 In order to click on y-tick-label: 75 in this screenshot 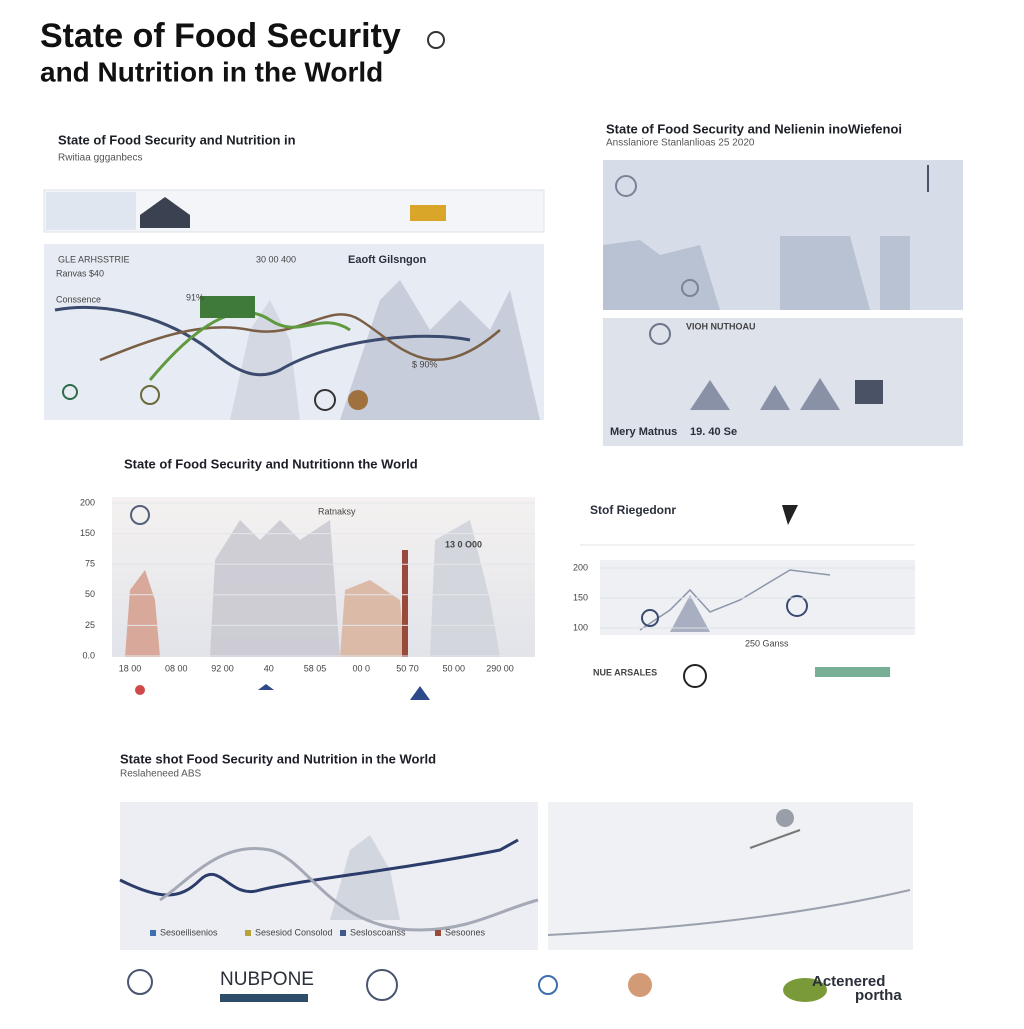, I will do `click(90, 564)`.